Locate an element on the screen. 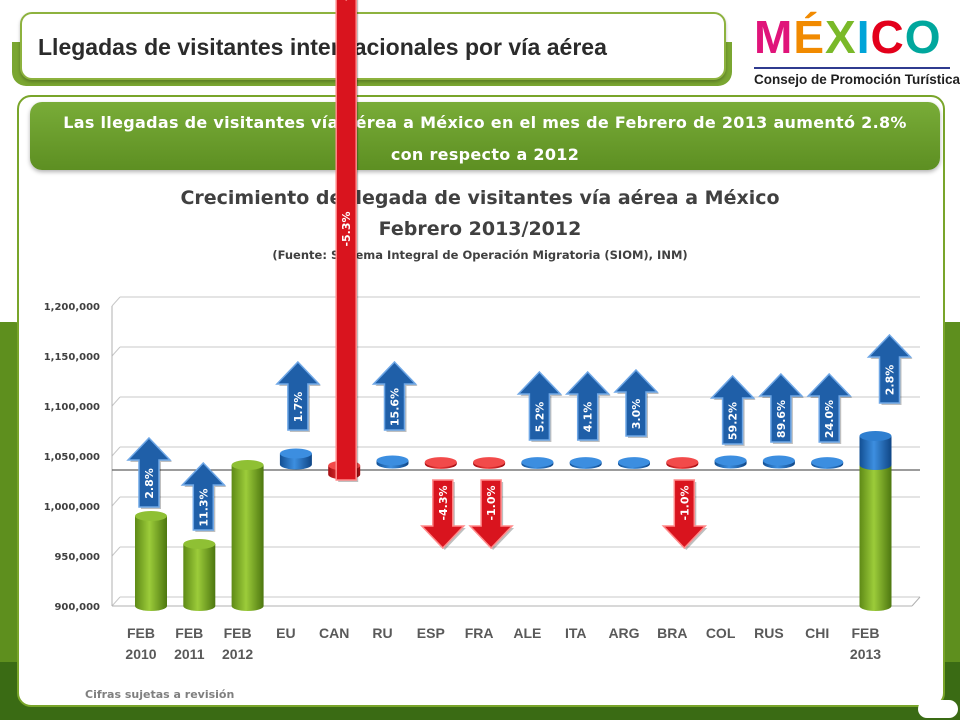  bar-feb-2013-increase is located at coordinates (875, 450).